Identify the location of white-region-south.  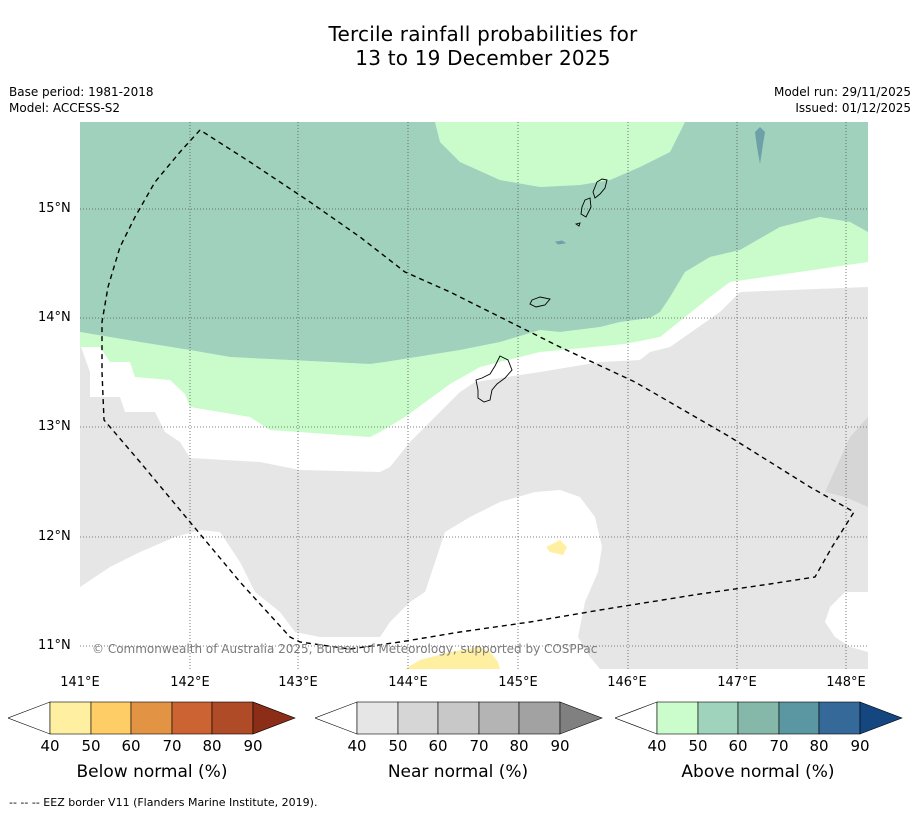
(341, 579).